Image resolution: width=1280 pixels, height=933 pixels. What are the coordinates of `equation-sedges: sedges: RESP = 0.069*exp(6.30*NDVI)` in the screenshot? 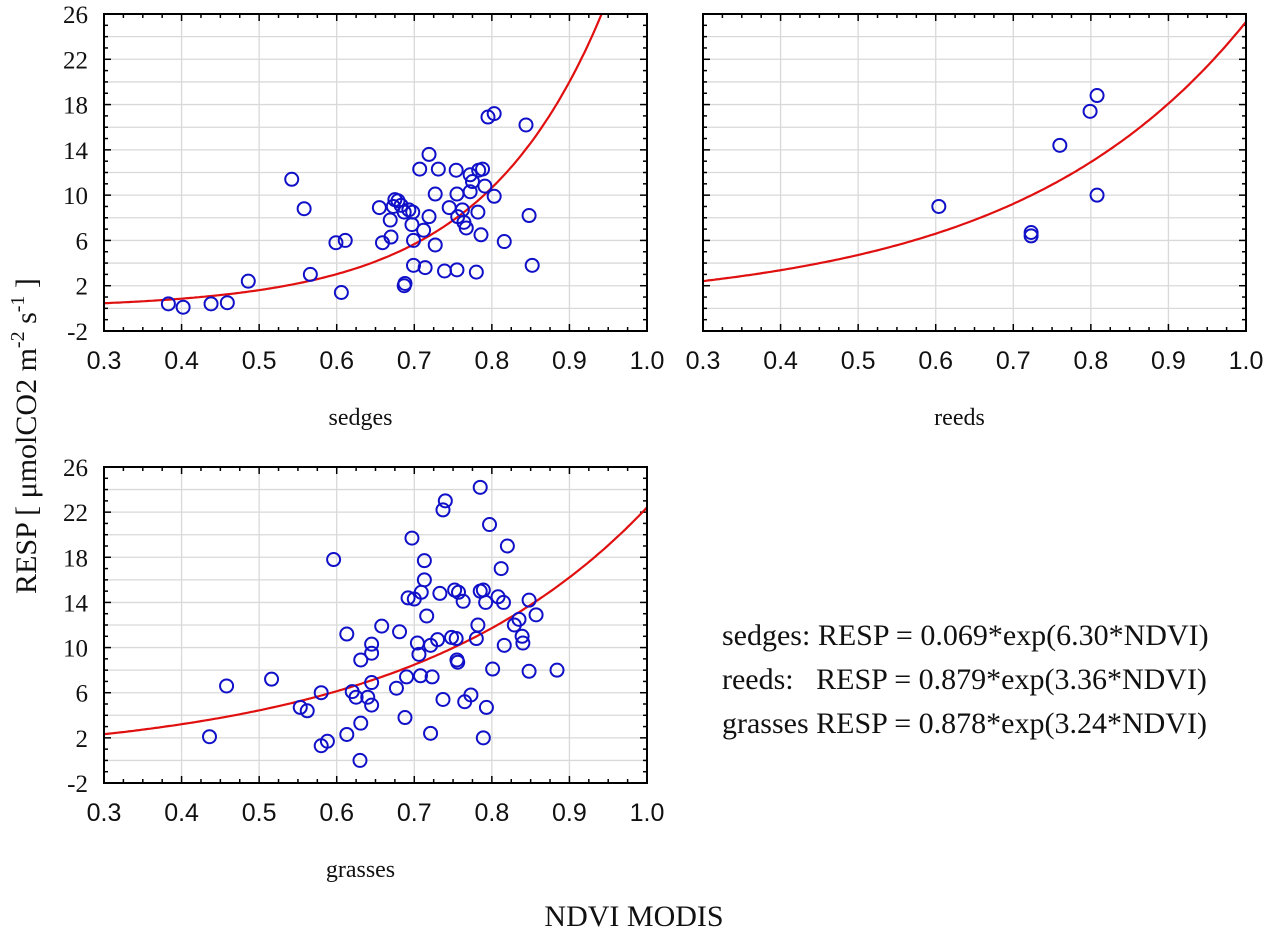 It's located at (965, 635).